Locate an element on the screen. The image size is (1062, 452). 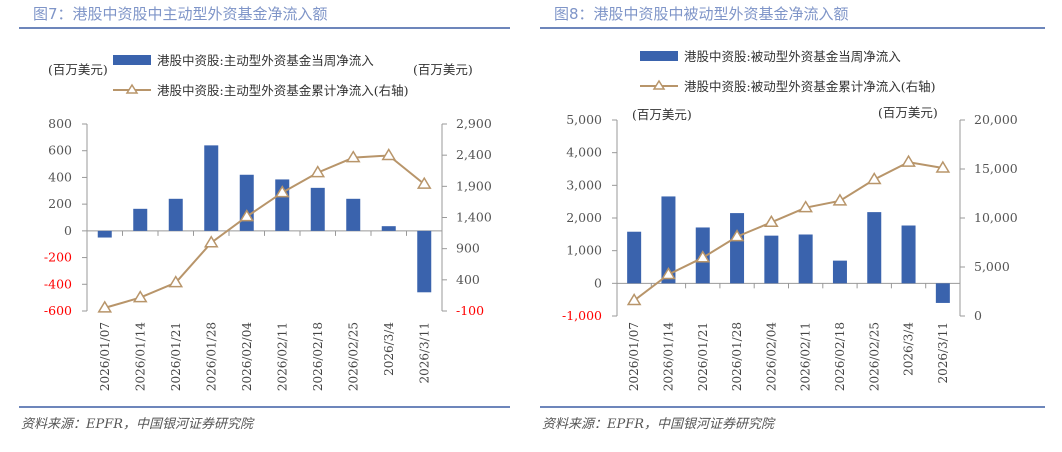
chart-title: 图7：港股中资股中主动型外资基金净流入额 is located at coordinates (180, 14).